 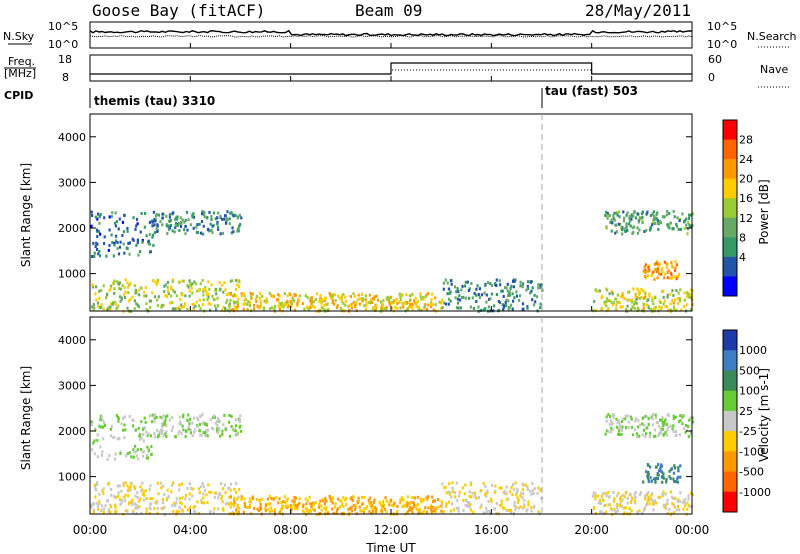 What do you see at coordinates (21, 61) in the screenshot?
I see `freq-label-1: Freq.` at bounding box center [21, 61].